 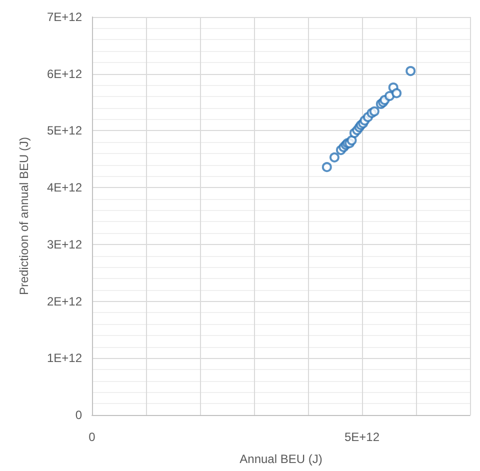 What do you see at coordinates (64, 131) in the screenshot?
I see `y-tick-label: 5E+12` at bounding box center [64, 131].